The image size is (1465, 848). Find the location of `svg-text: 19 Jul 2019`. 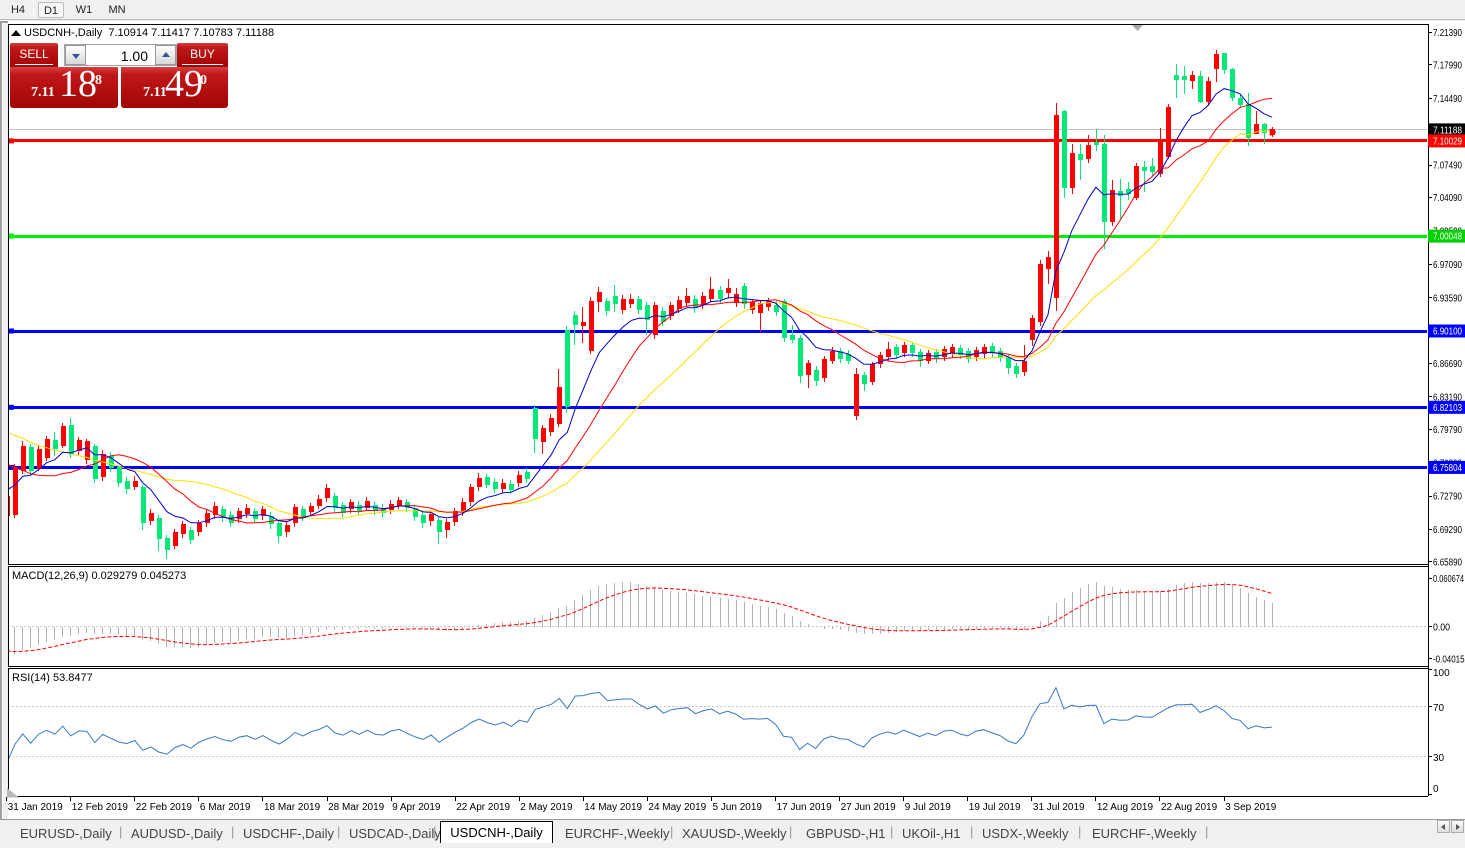

svg-text: 19 Jul 2019 is located at coordinates (995, 807).